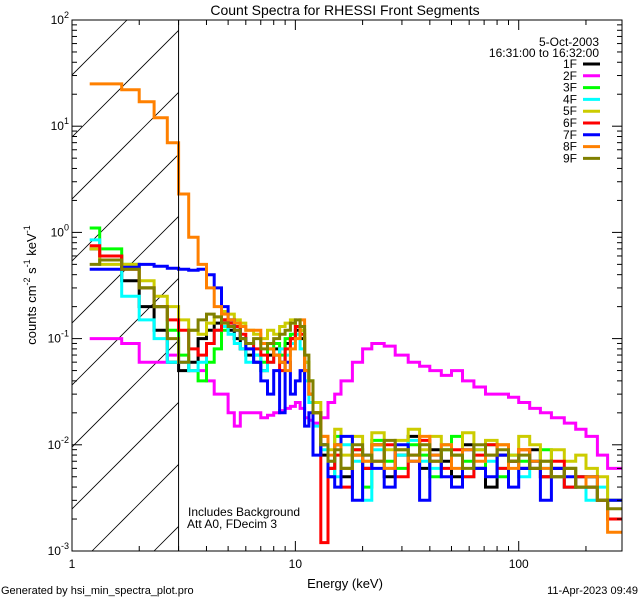  I want to click on legend-label-9F: 9F, so click(570, 158).